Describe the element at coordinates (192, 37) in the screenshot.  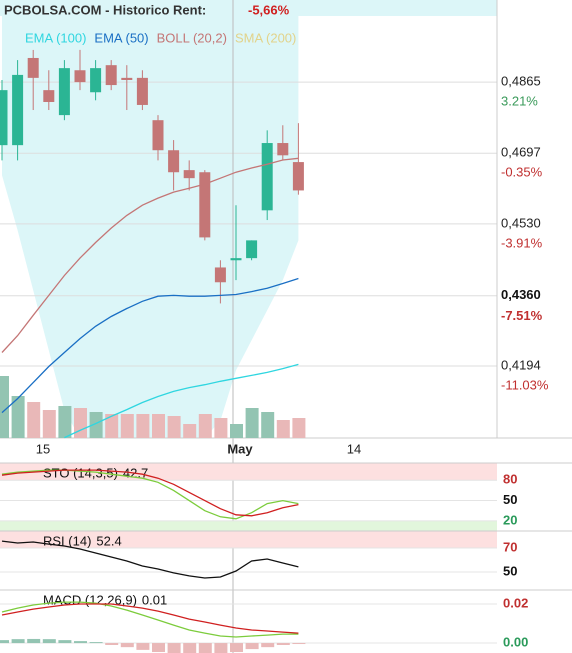
I see `legend-entry: BOLL (20,2)` at that location.